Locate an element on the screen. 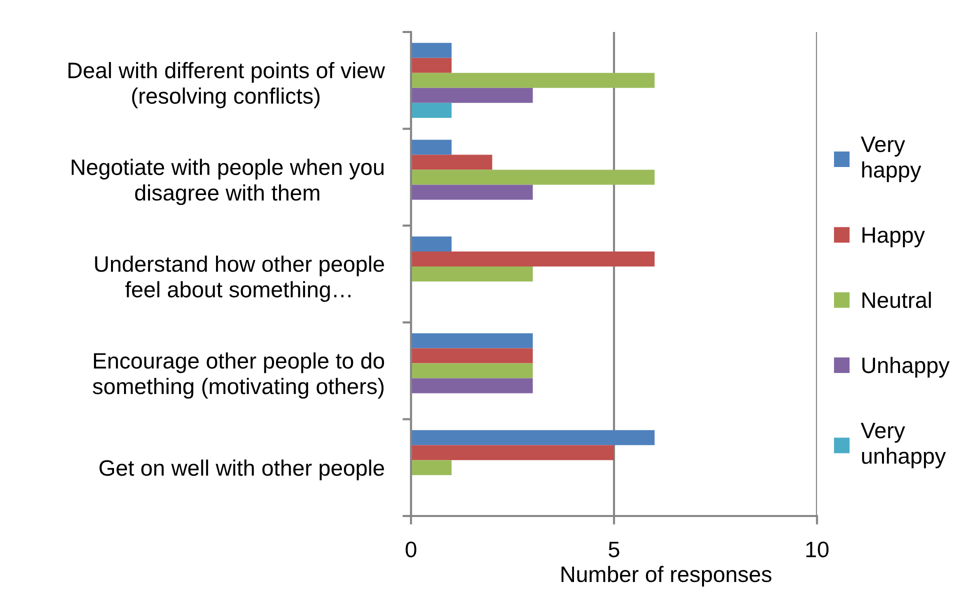 This screenshot has height=613, width=958. y-tick-label: Deal with different points of view (resolving conflicts) is located at coordinates (227, 85).